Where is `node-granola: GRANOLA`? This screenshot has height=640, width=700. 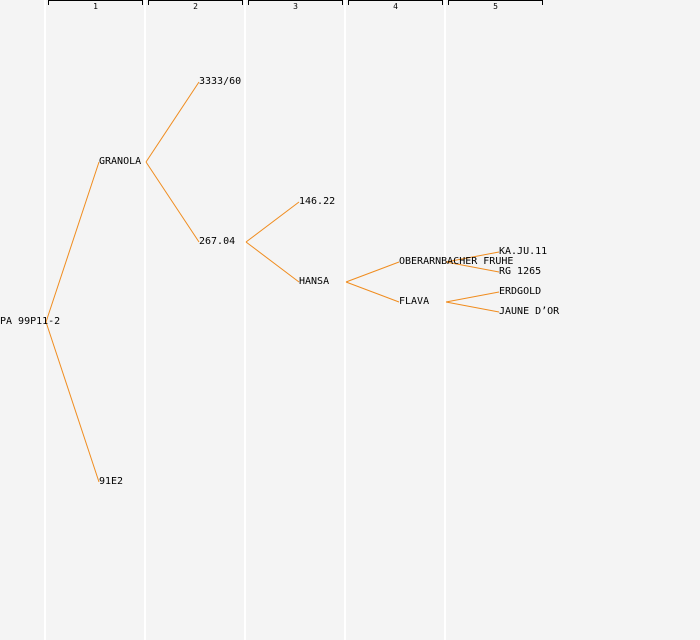 node-granola: GRANOLA is located at coordinates (120, 161).